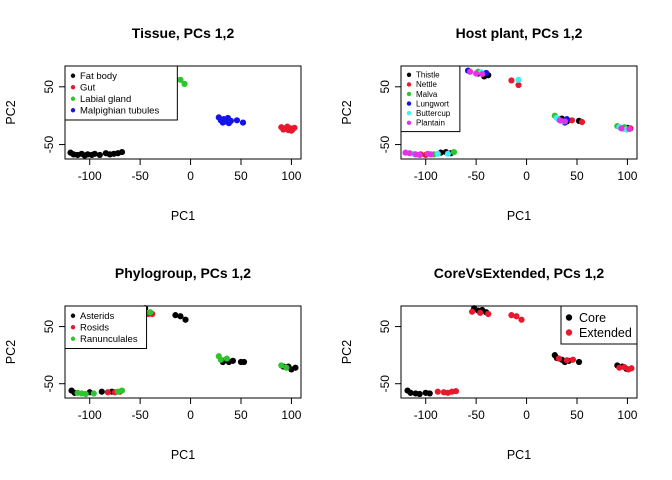 The width and height of the screenshot is (672, 480). Describe the element at coordinates (119, 111) in the screenshot. I see `legend-label: Malpighian tubules` at that location.